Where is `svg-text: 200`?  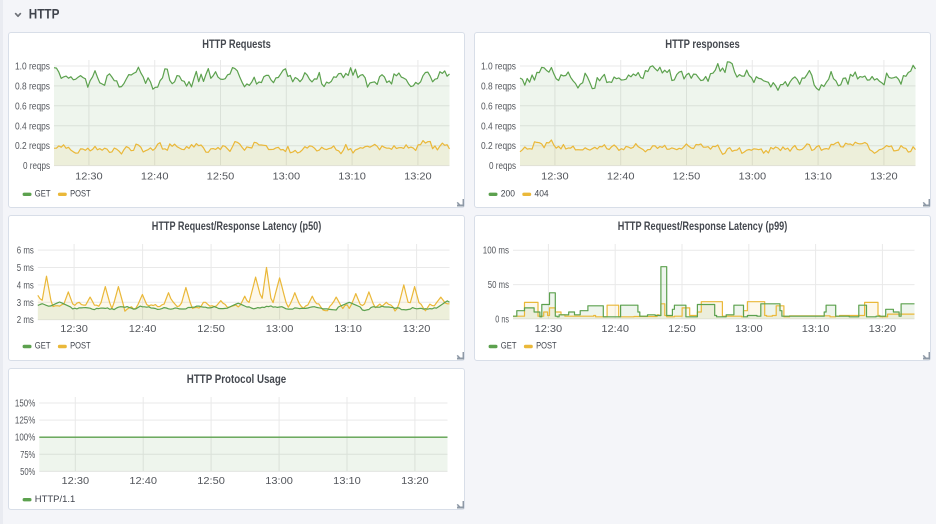
svg-text: 200 is located at coordinates (508, 193).